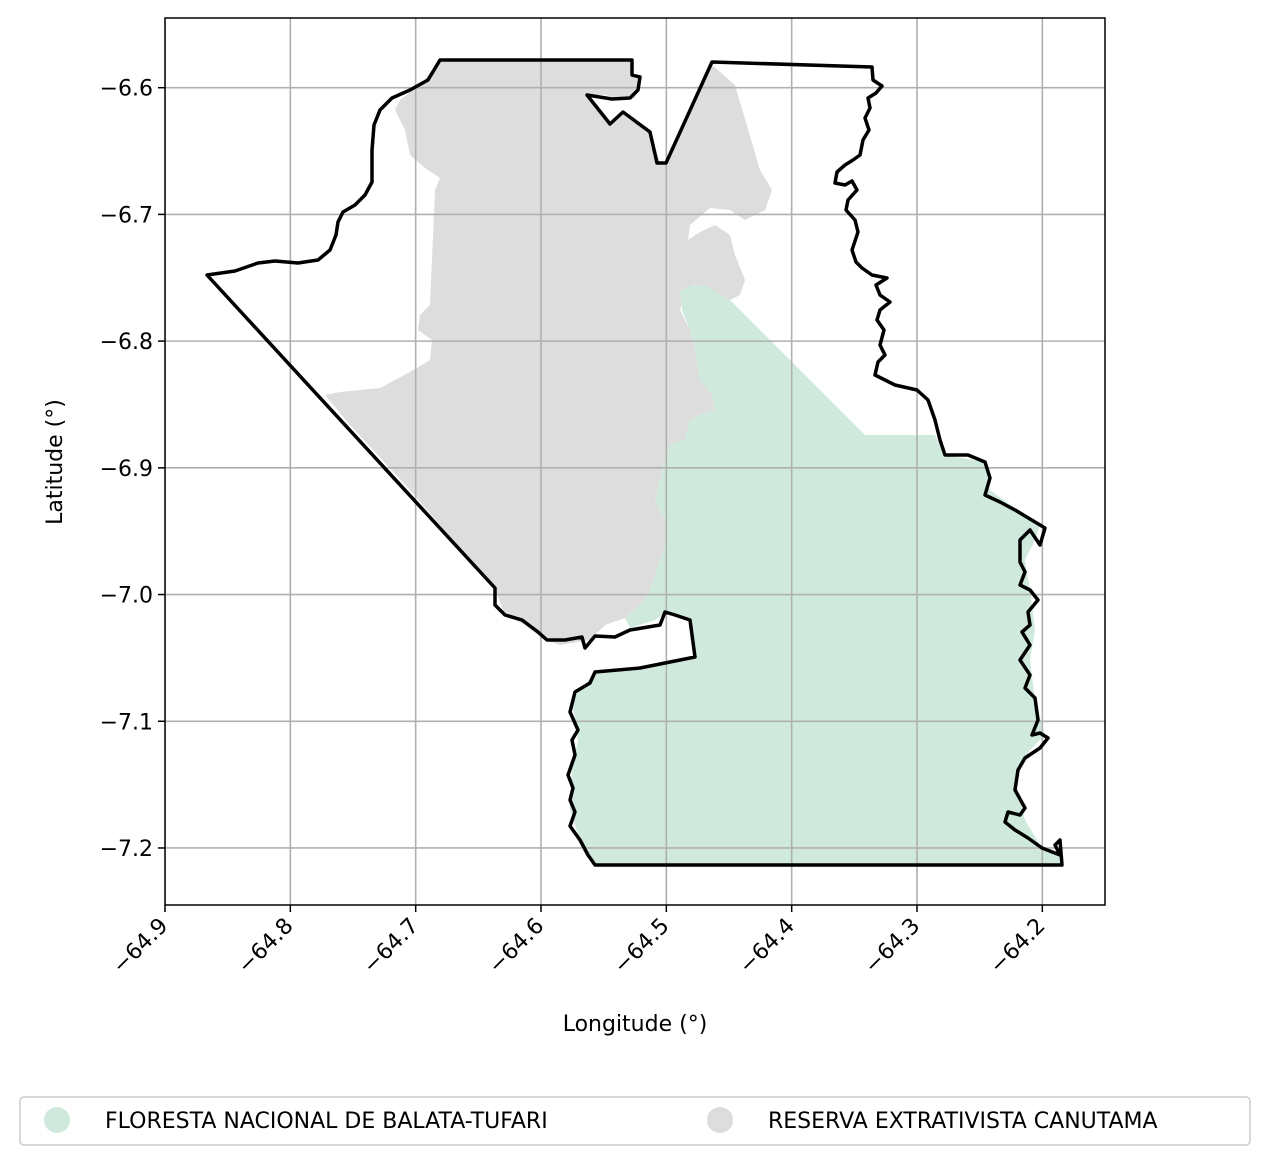  I want to click on x-tick-label: −64.7, so click(391, 946).